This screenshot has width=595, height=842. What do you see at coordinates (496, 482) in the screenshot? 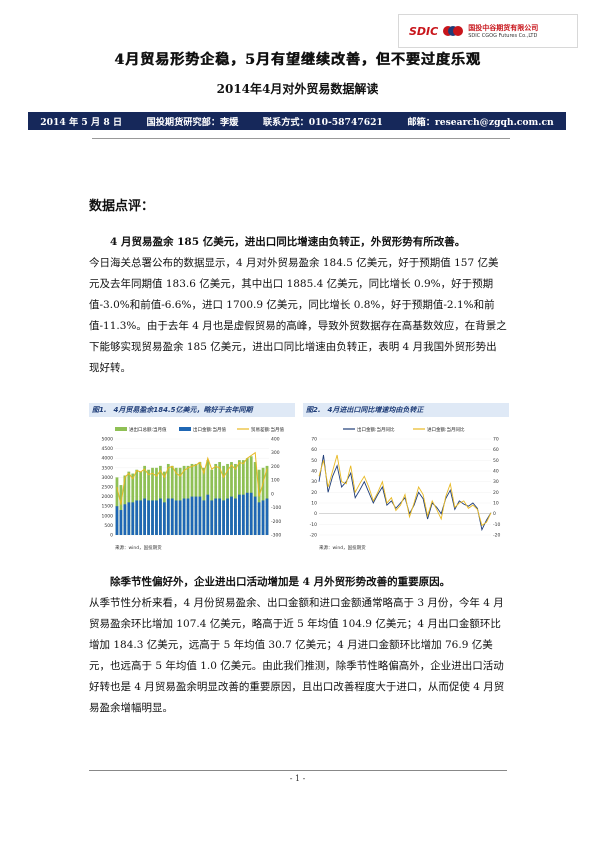
I see `figure-2-right-tick: 30` at bounding box center [496, 482].